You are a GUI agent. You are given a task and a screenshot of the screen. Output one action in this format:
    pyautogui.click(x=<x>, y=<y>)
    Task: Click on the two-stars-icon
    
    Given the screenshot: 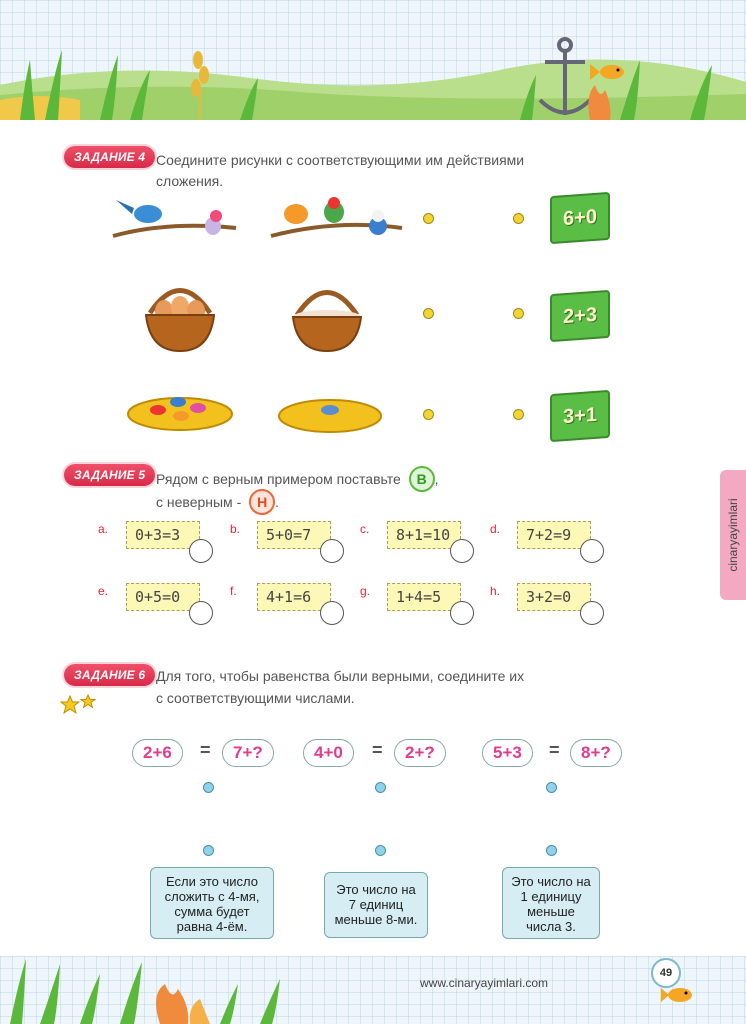 What is the action you would take?
    pyautogui.click(x=78, y=704)
    